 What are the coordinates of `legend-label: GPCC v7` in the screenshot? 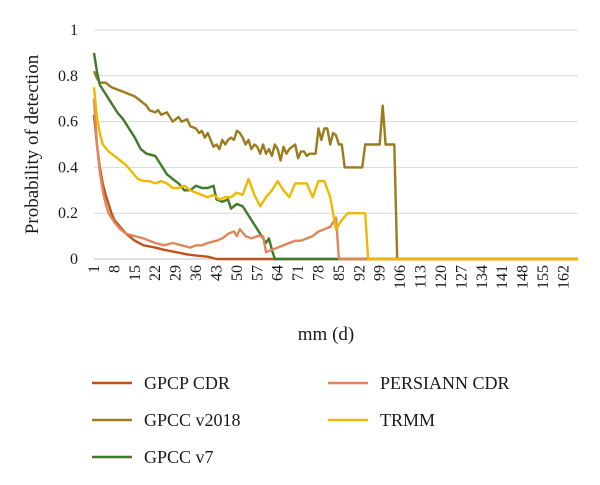 It's located at (179, 457).